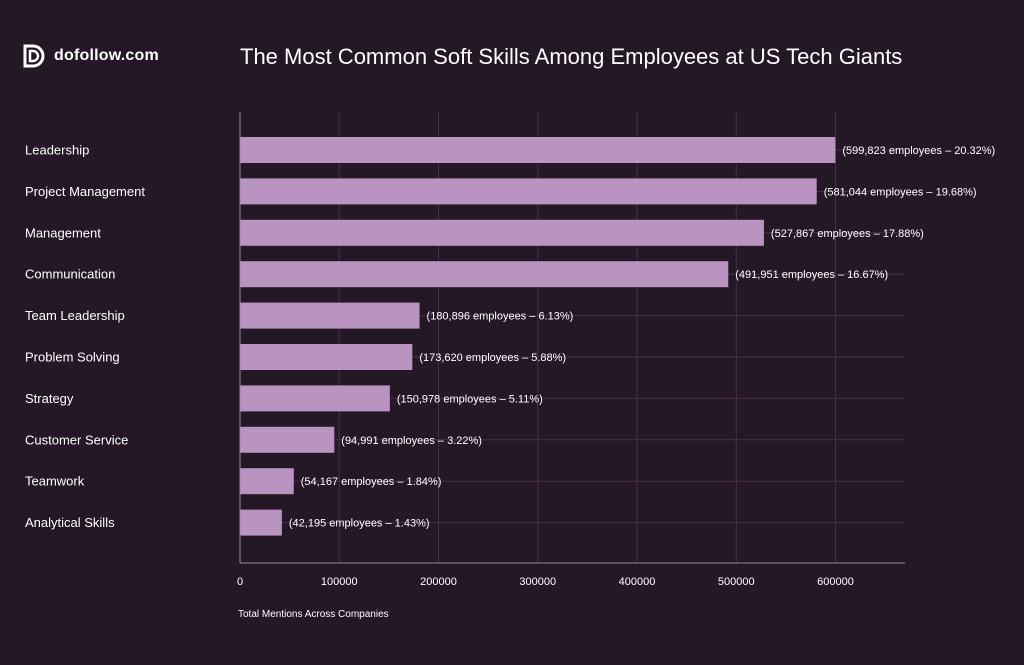 This screenshot has height=665, width=1024. I want to click on data-label: (173,620 employees – 5.88%), so click(492, 358).